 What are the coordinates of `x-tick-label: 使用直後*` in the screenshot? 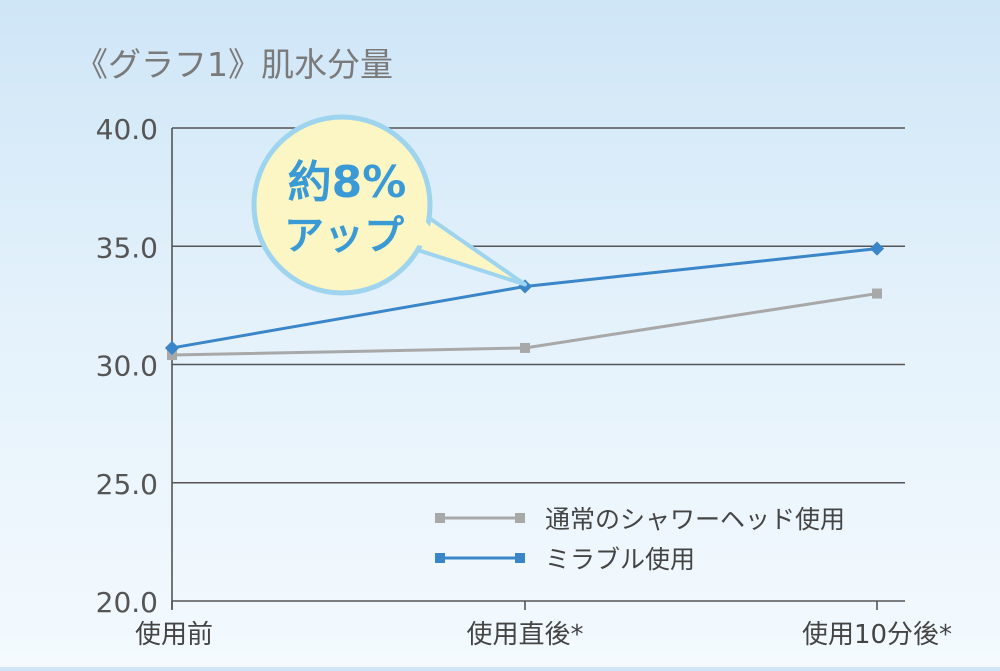 It's located at (524, 635).